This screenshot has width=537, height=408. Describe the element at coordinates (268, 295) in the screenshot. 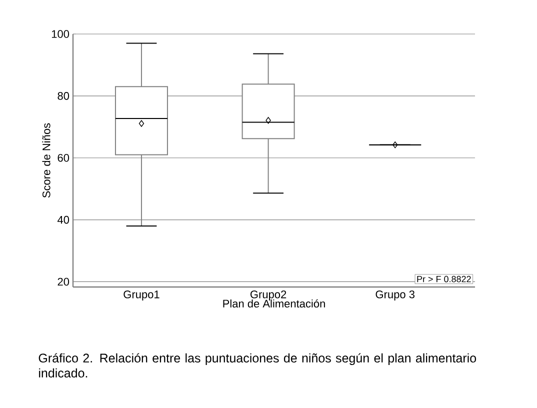

I see `x-tick-label: Grupo2` at that location.